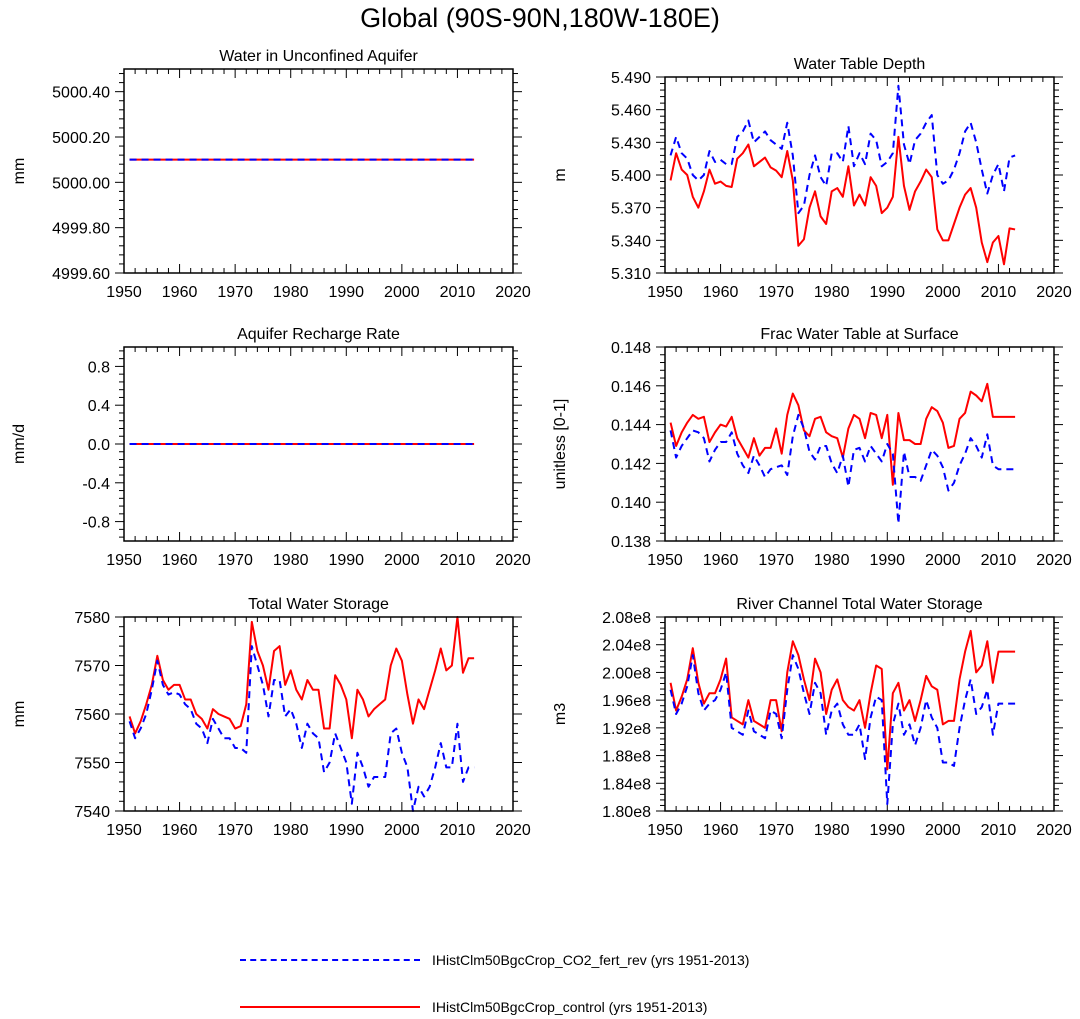 Image resolution: width=1080 pixels, height=1019 pixels. I want to click on y-tick-label: 0.140, so click(631, 503).